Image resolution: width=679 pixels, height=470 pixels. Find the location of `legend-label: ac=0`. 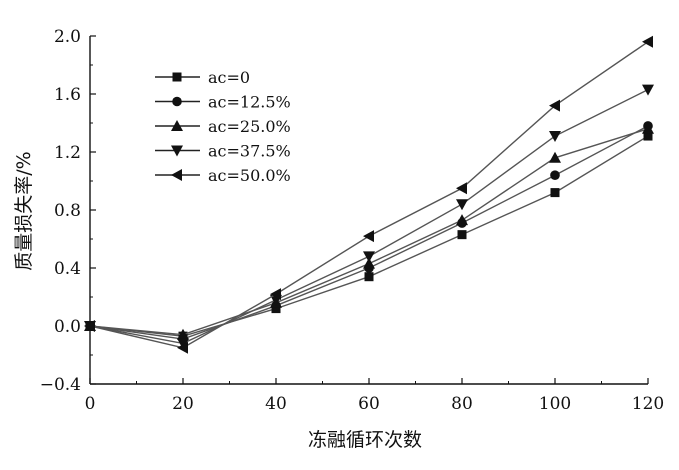

legend-label: ac=0 is located at coordinates (229, 77).